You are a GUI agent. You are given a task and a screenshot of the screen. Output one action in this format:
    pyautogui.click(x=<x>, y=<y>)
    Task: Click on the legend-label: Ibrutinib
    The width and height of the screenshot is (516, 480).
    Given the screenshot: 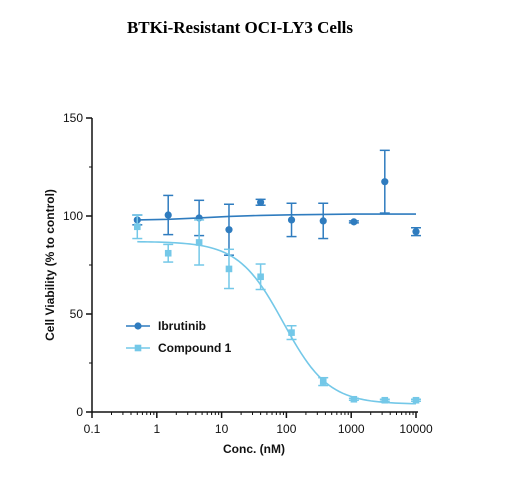 What is the action you would take?
    pyautogui.click(x=182, y=326)
    